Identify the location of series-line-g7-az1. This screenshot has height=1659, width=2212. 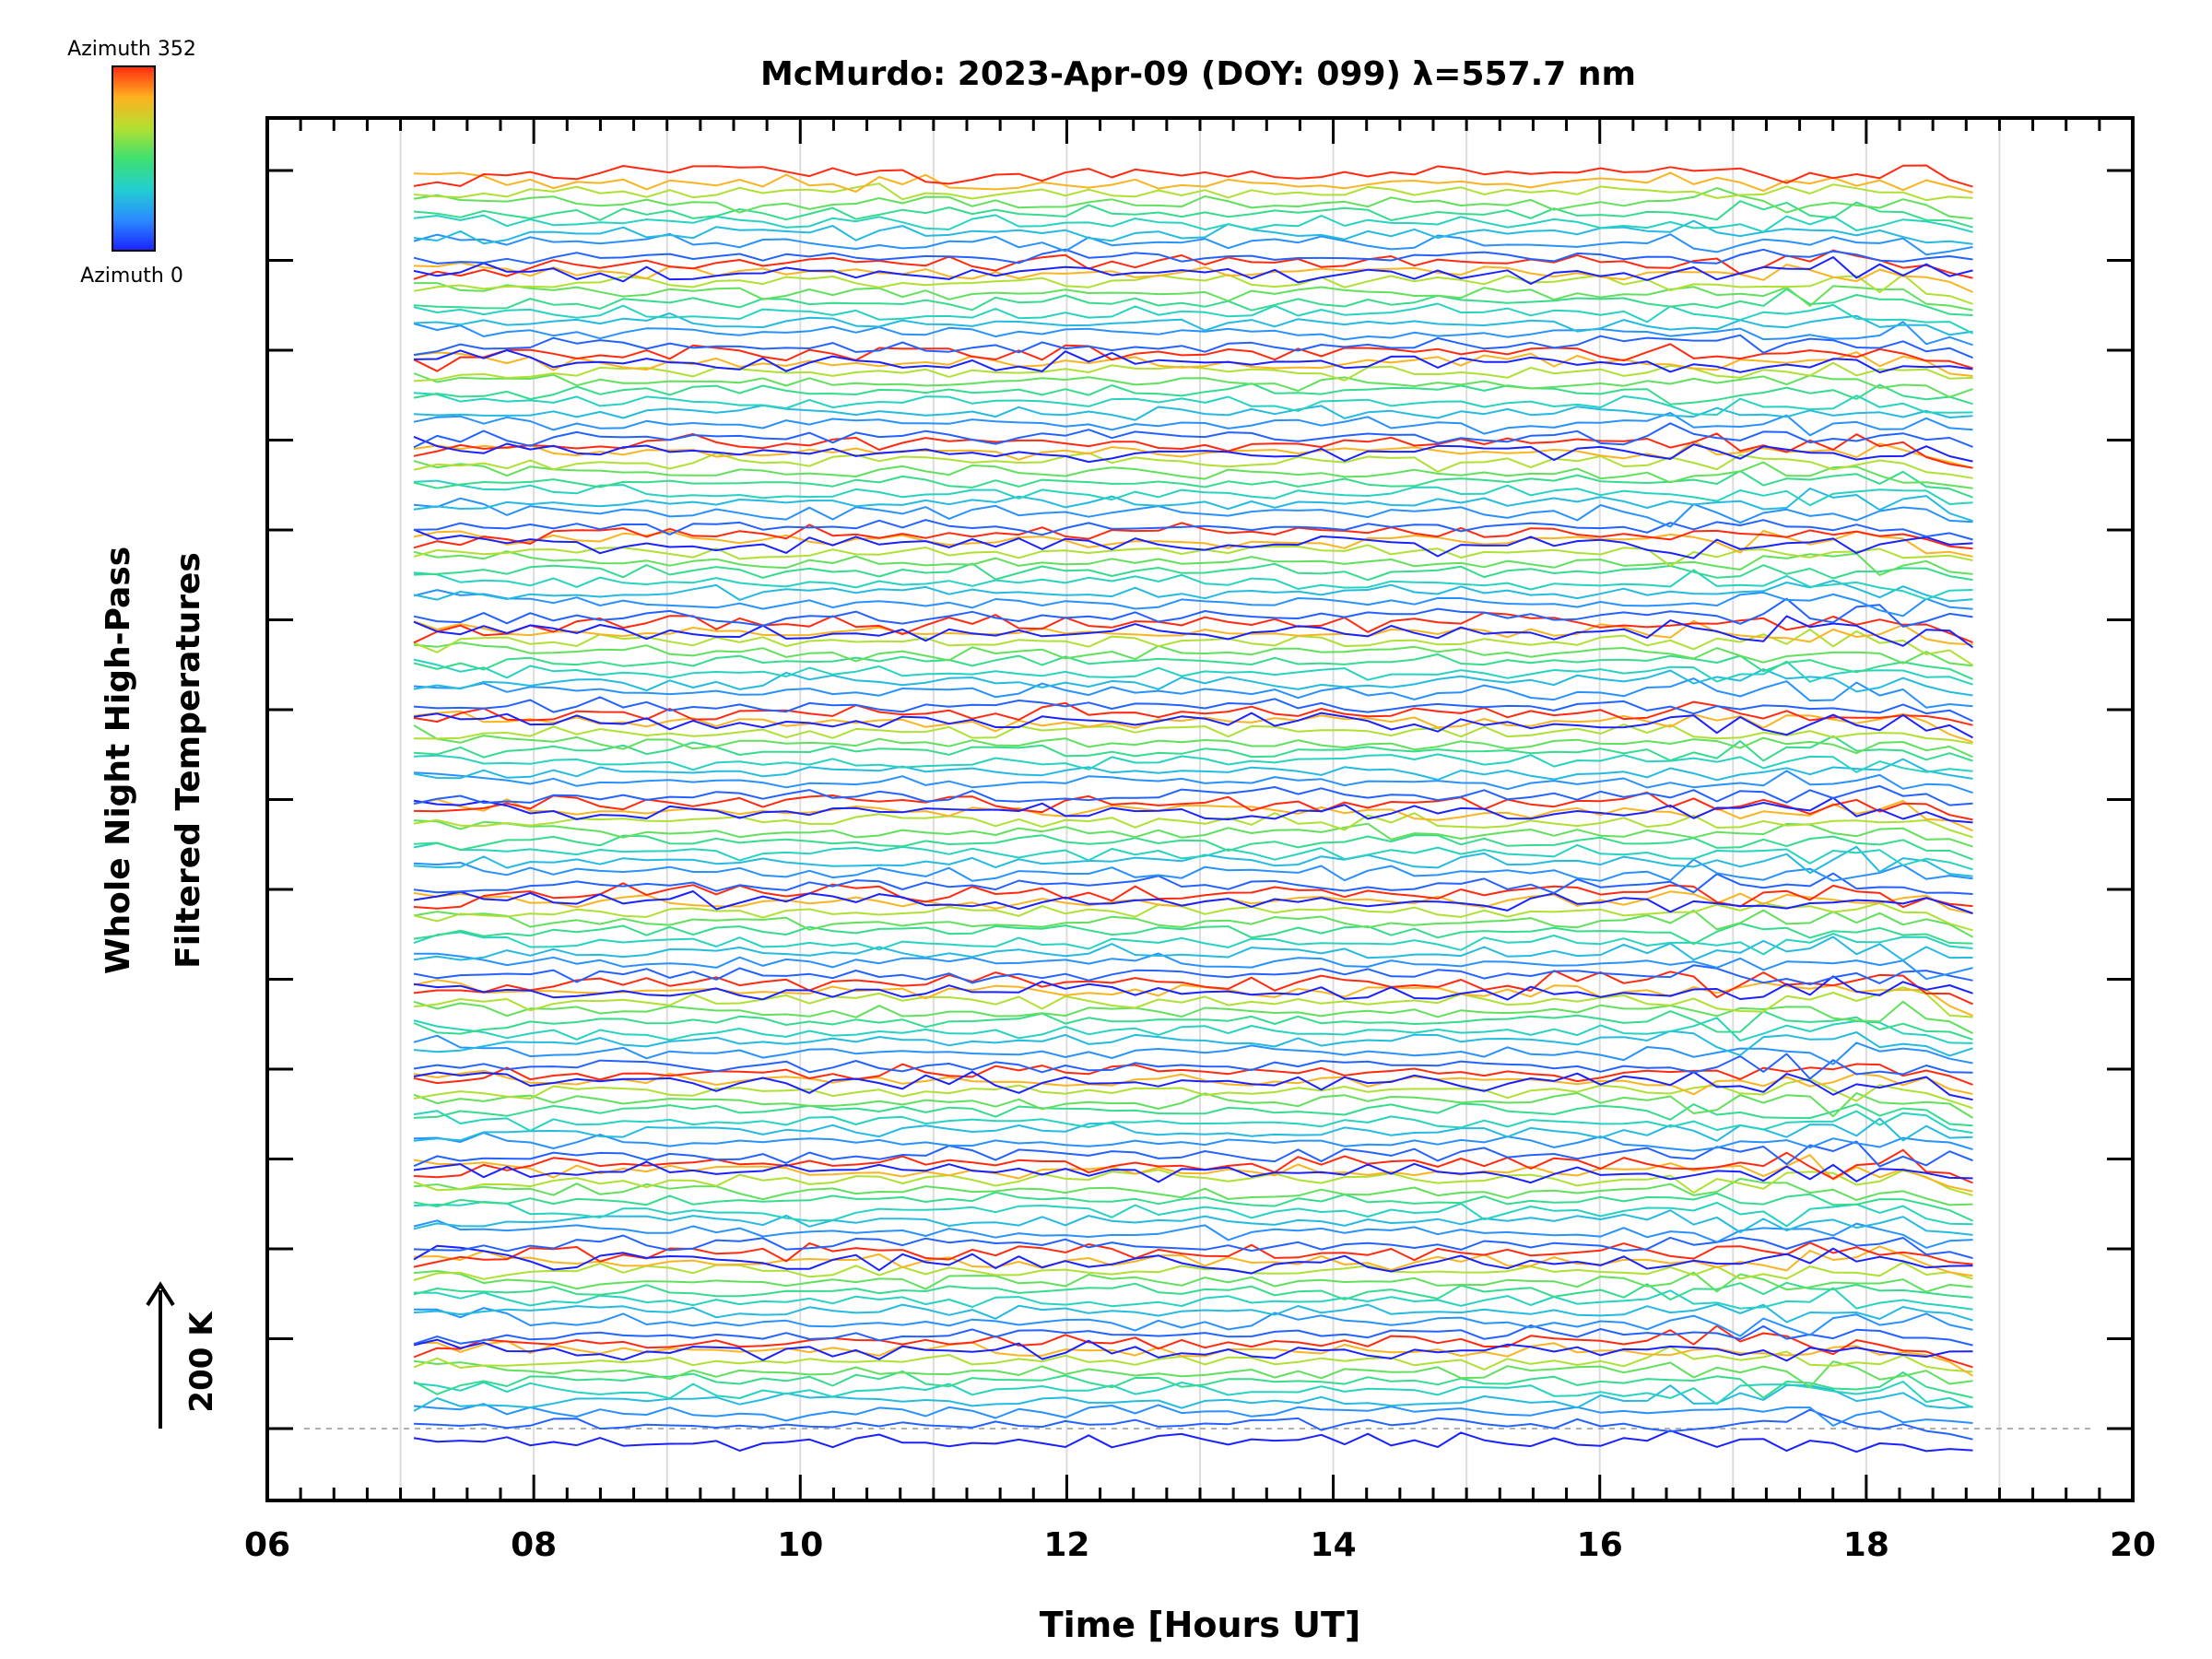
(1193, 795).